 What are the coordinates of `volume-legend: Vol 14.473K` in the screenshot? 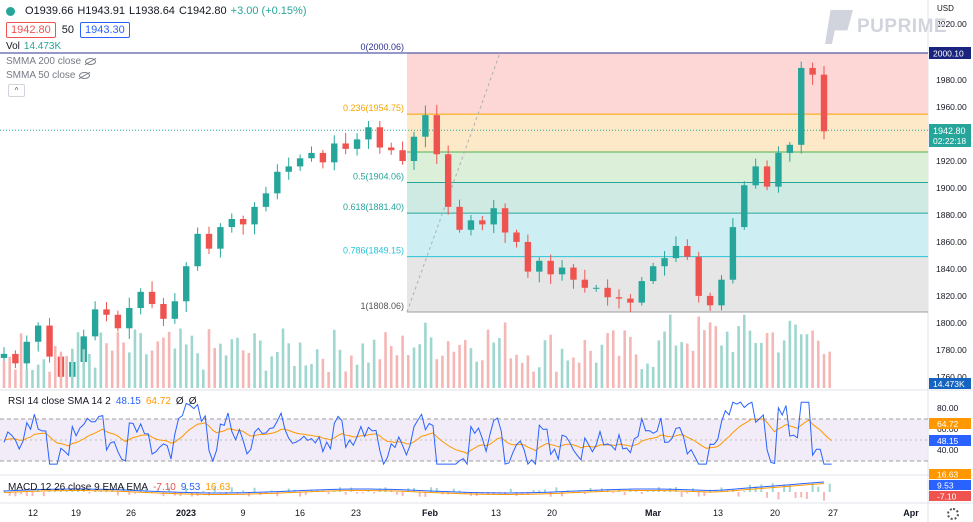 It's located at (33, 46).